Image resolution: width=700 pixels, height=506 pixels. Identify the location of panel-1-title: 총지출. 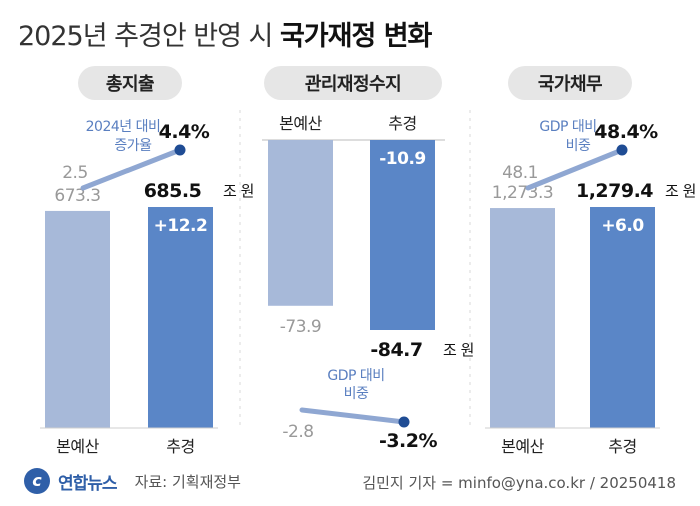
(130, 84).